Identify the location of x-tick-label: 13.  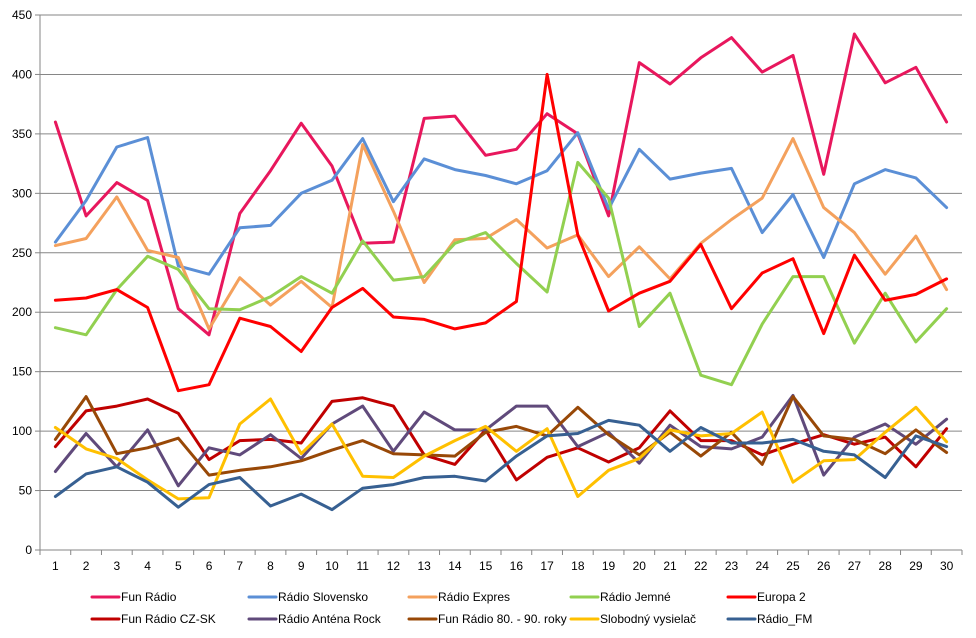
(424, 566).